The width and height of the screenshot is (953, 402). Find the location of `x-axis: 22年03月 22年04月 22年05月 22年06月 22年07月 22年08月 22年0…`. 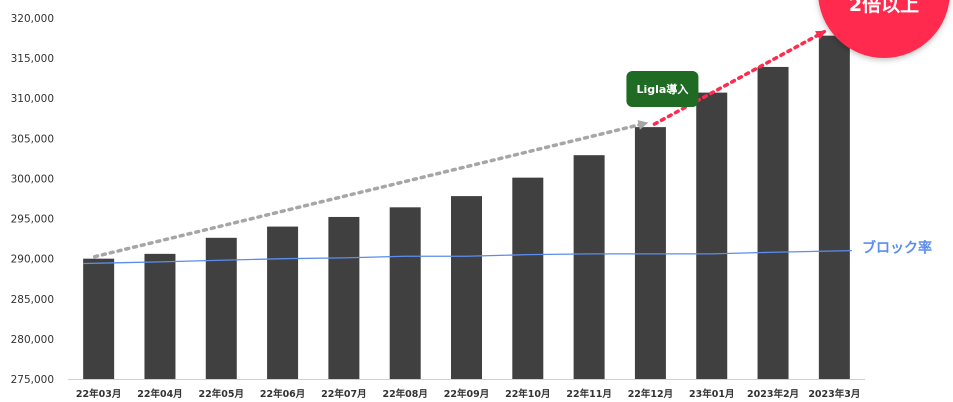

x-axis: 22年03月 22年04月 22年05月 22年06月 22年07月 22年08月 22年0… is located at coordinates (468, 394).